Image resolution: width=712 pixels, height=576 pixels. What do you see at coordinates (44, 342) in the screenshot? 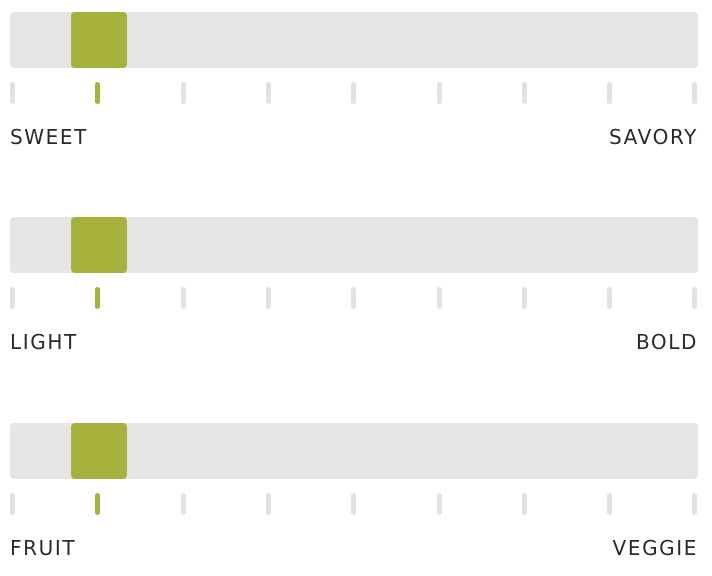
I see `left-label: LIGHT` at bounding box center [44, 342].